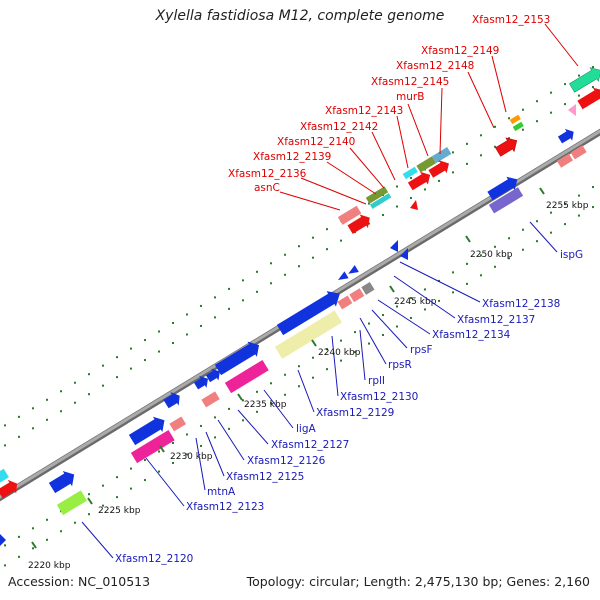 The image size is (600, 600). I want to click on label-xfasm12-2126: Xfasm12_2126, so click(286, 461).